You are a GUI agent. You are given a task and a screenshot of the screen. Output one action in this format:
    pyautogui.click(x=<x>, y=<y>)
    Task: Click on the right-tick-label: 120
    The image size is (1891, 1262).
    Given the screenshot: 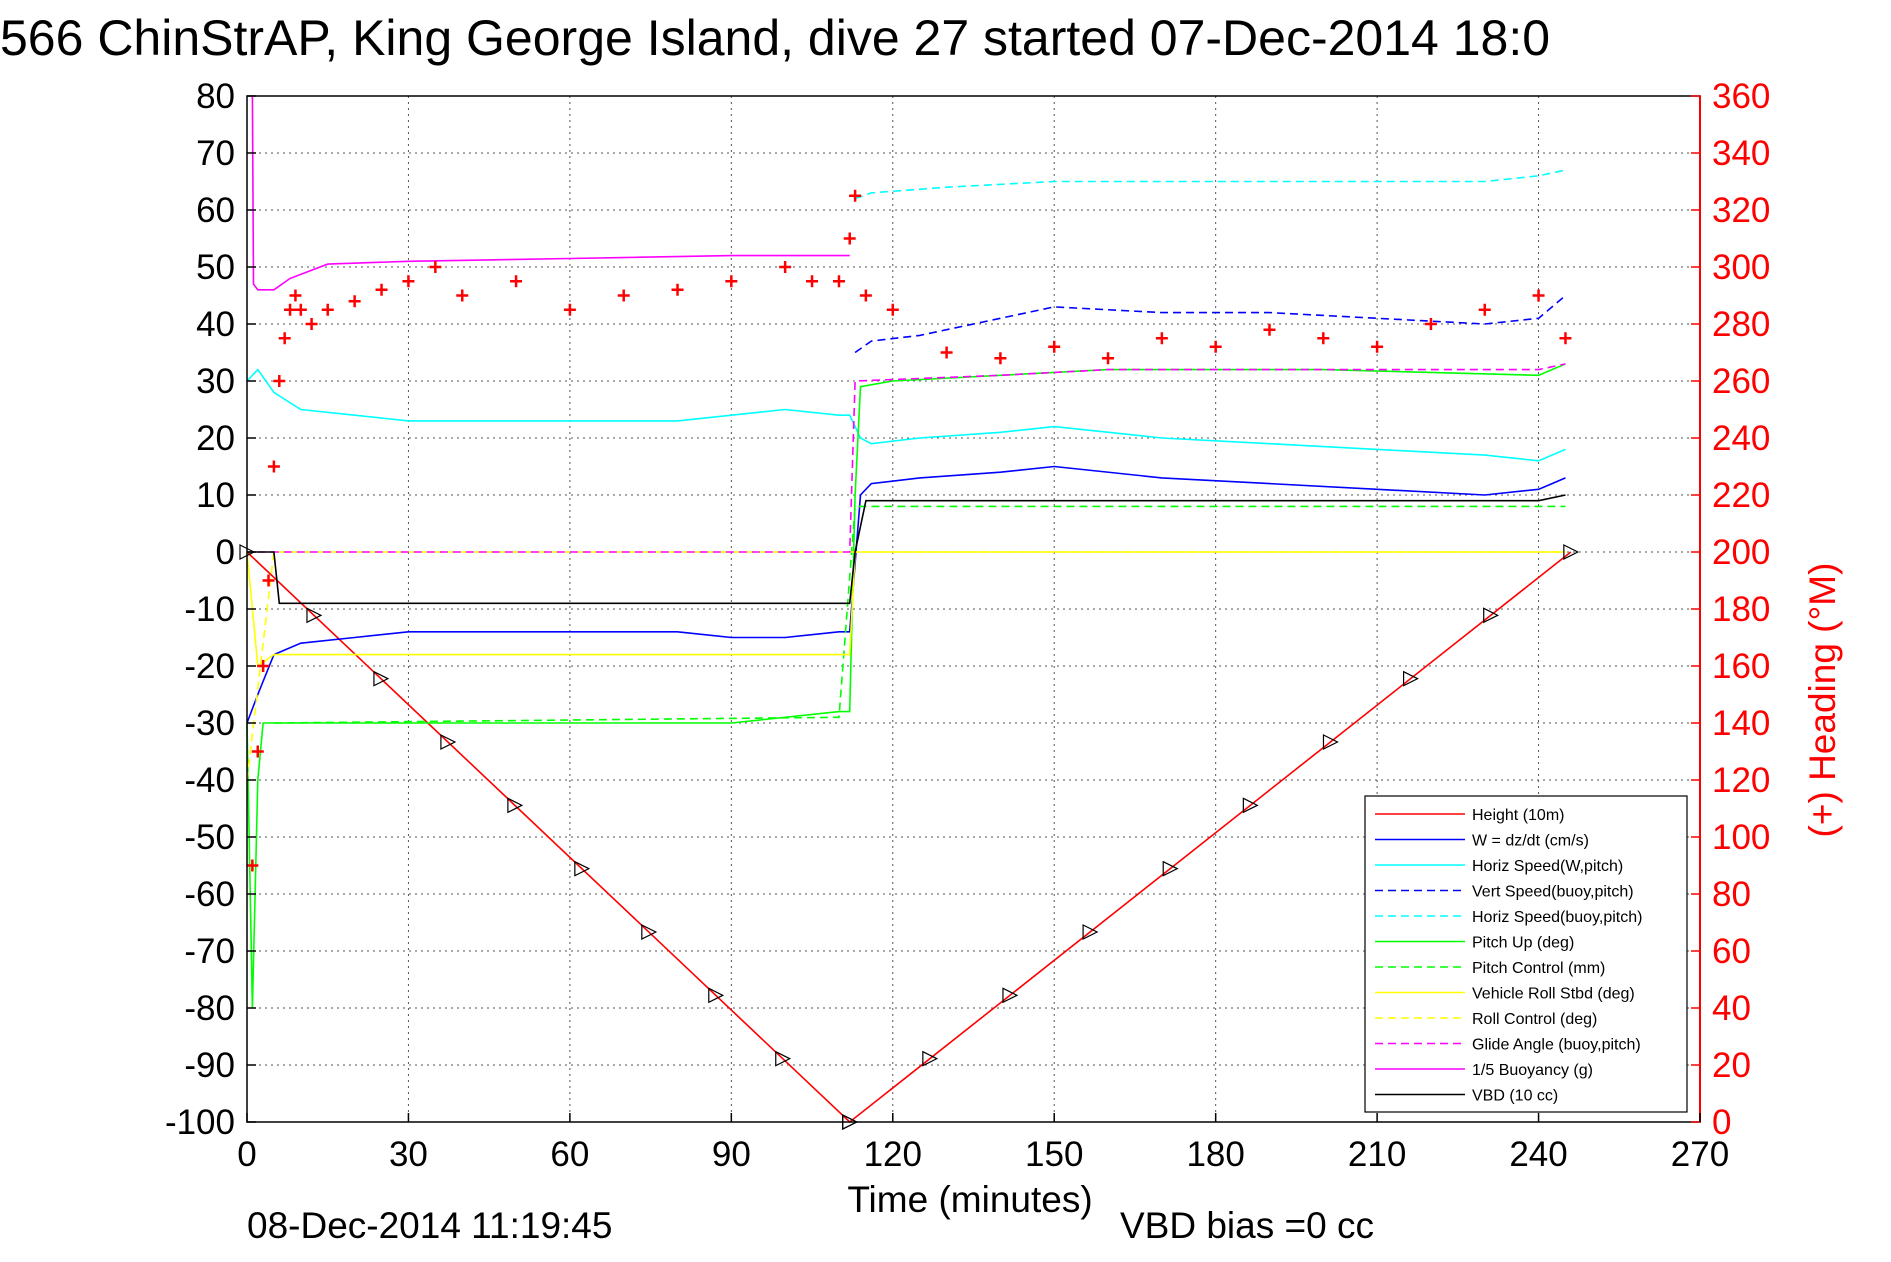 What is the action you would take?
    pyautogui.click(x=1741, y=780)
    